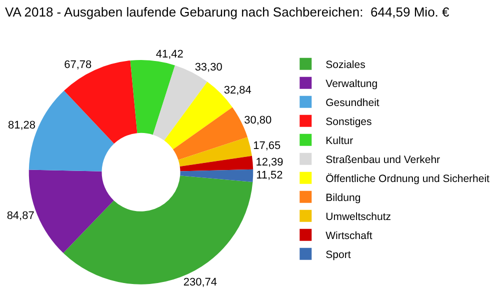 Image resolution: width=500 pixels, height=300 pixels. What do you see at coordinates (270, 162) in the screenshot?
I see `data-label: 12,39` at bounding box center [270, 162].